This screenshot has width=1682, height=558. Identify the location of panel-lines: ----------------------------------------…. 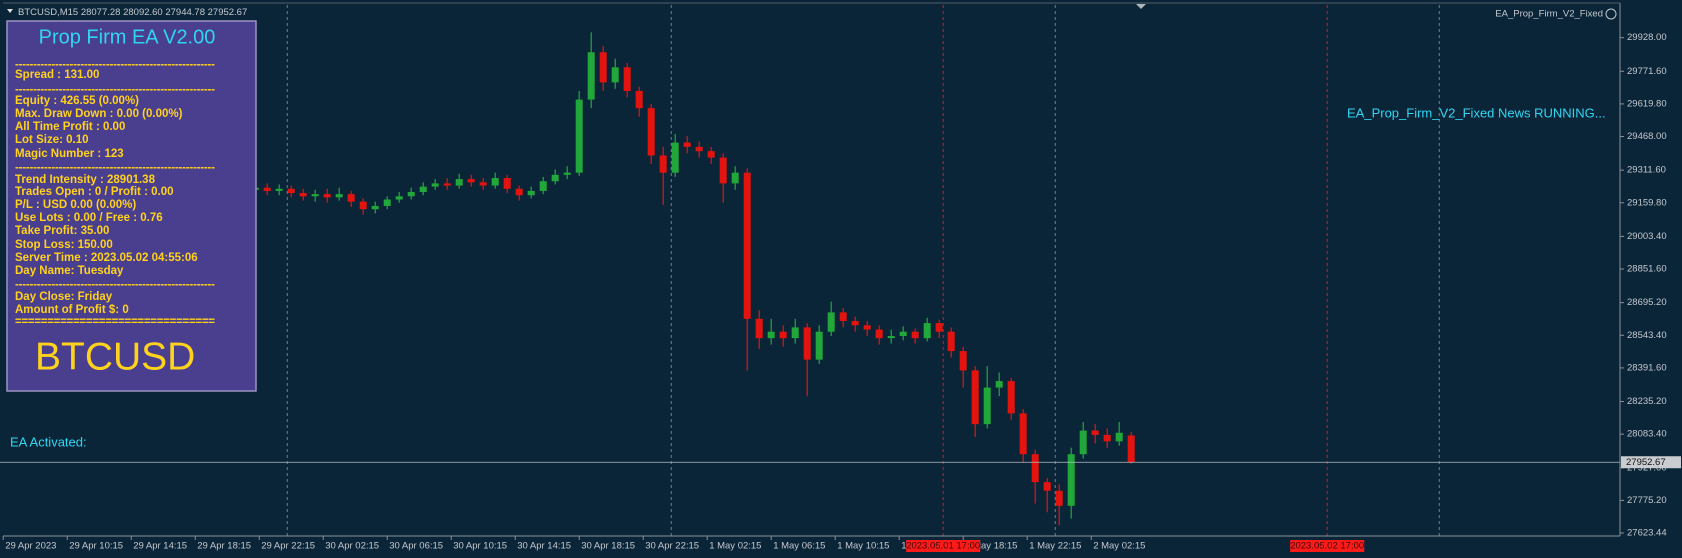
(115, 193).